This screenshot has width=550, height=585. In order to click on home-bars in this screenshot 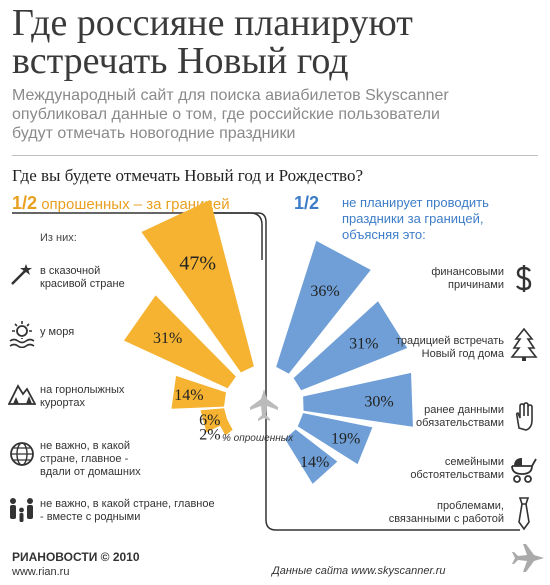, I will do `click(344, 362)`.